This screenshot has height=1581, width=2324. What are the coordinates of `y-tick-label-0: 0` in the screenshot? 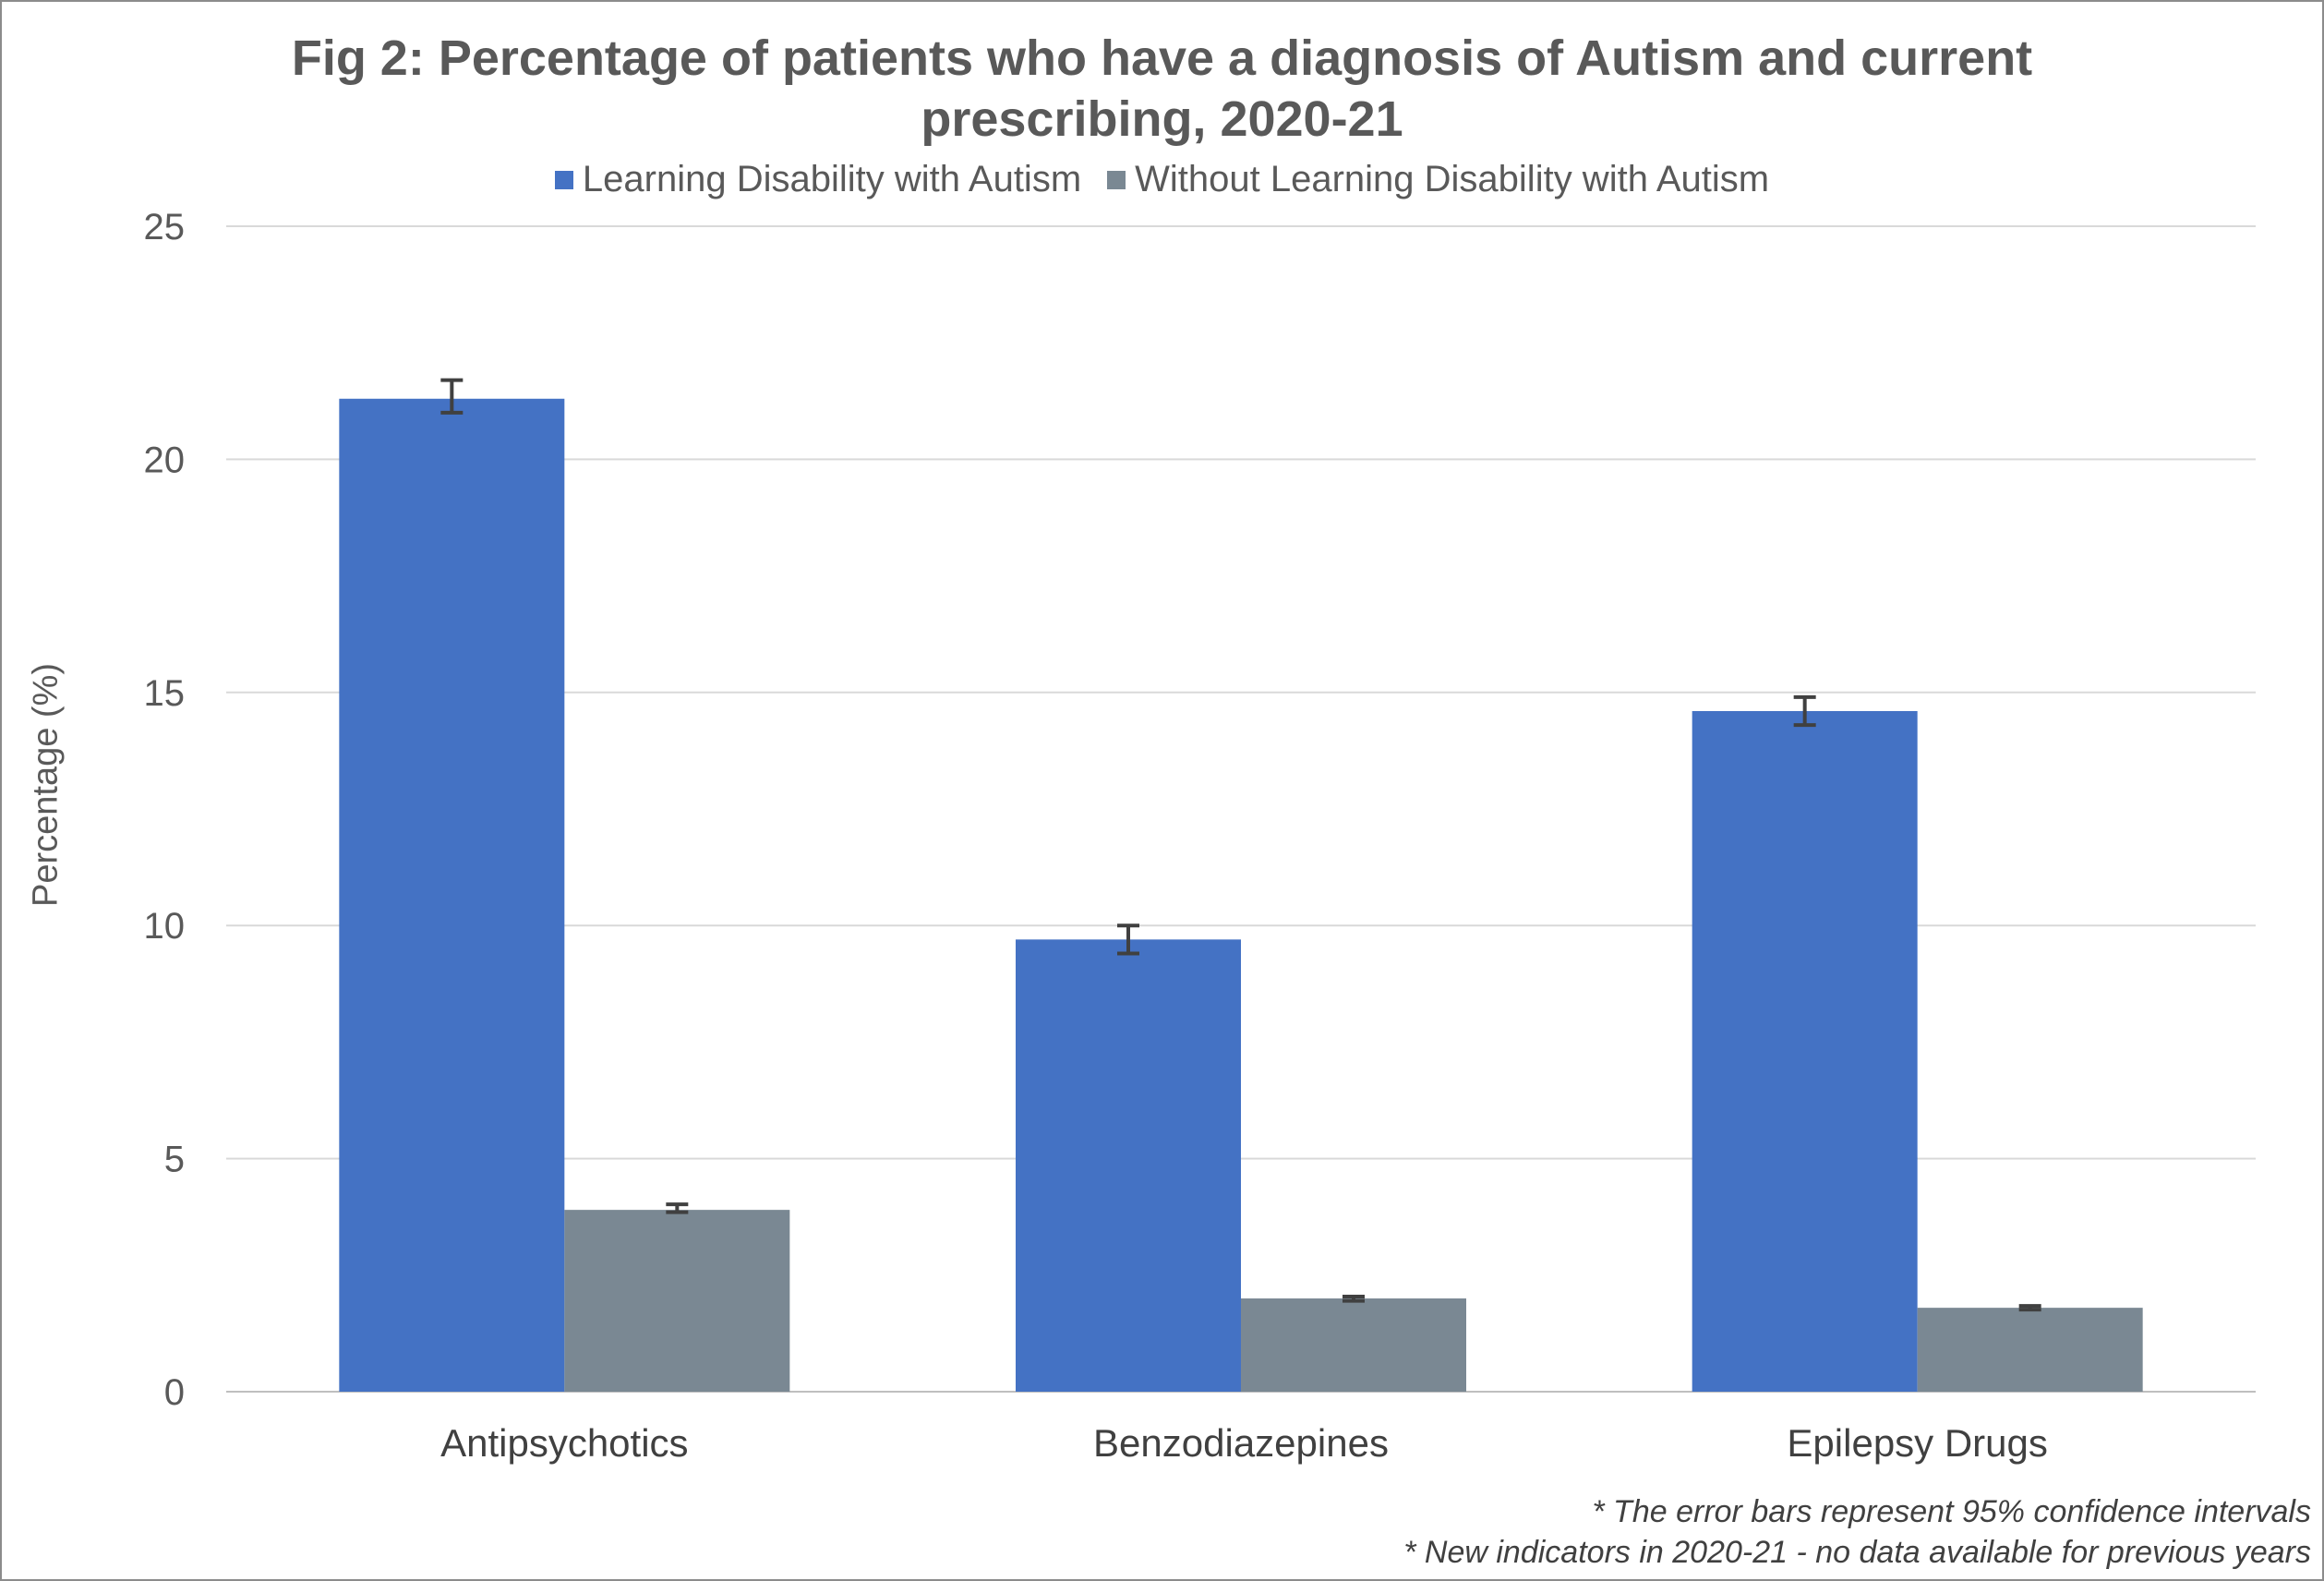 It's located at (174, 1392).